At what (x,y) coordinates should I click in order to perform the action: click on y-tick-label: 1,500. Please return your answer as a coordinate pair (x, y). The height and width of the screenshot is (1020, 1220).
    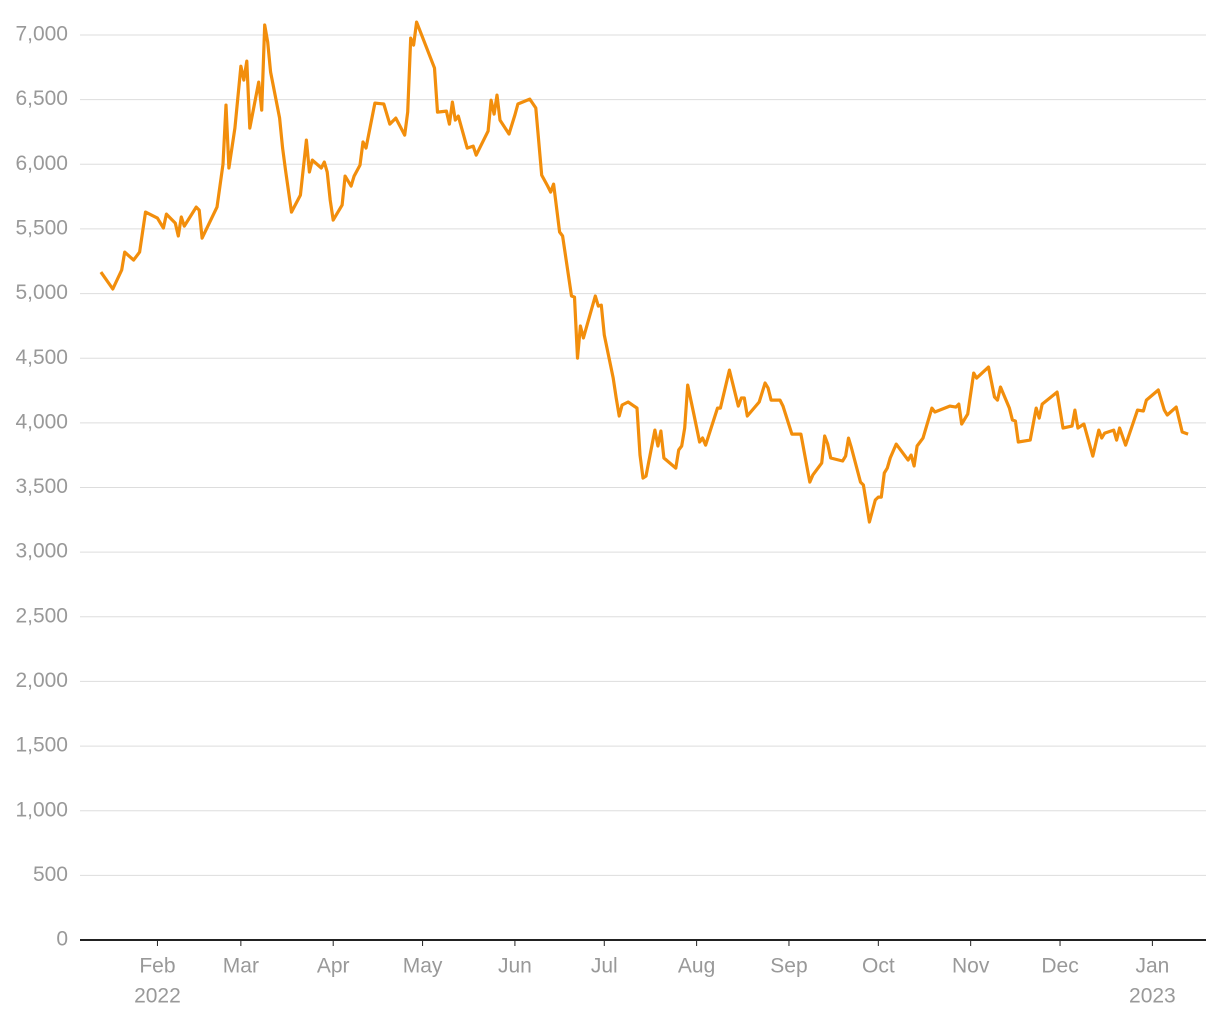
    Looking at the image, I should click on (41, 745).